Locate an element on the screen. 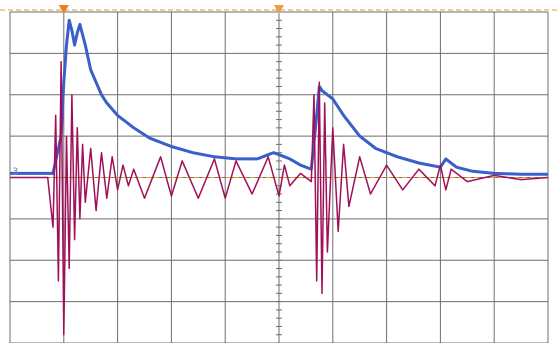  trigger-markers is located at coordinates (171, 9).